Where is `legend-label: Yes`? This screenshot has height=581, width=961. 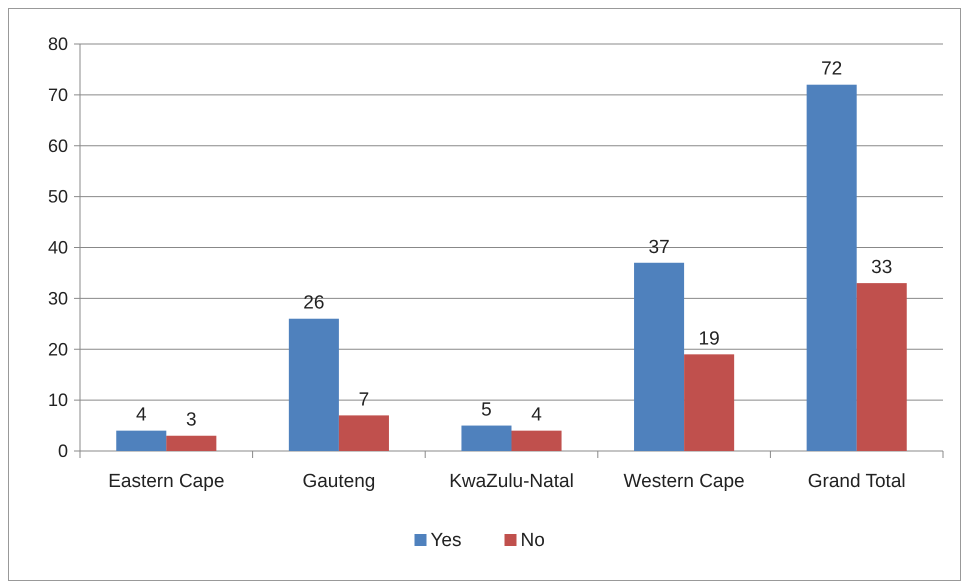
legend-label: Yes is located at coordinates (446, 540).